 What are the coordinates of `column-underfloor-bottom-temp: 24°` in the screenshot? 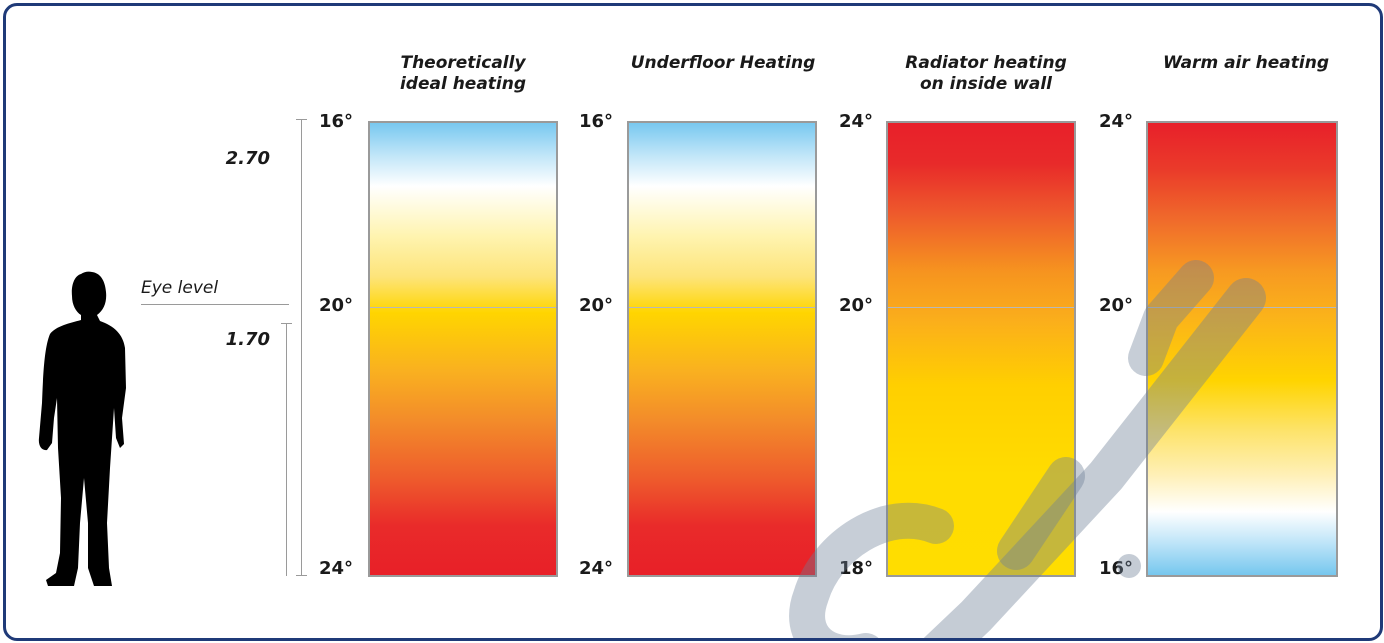 It's located at (596, 568).